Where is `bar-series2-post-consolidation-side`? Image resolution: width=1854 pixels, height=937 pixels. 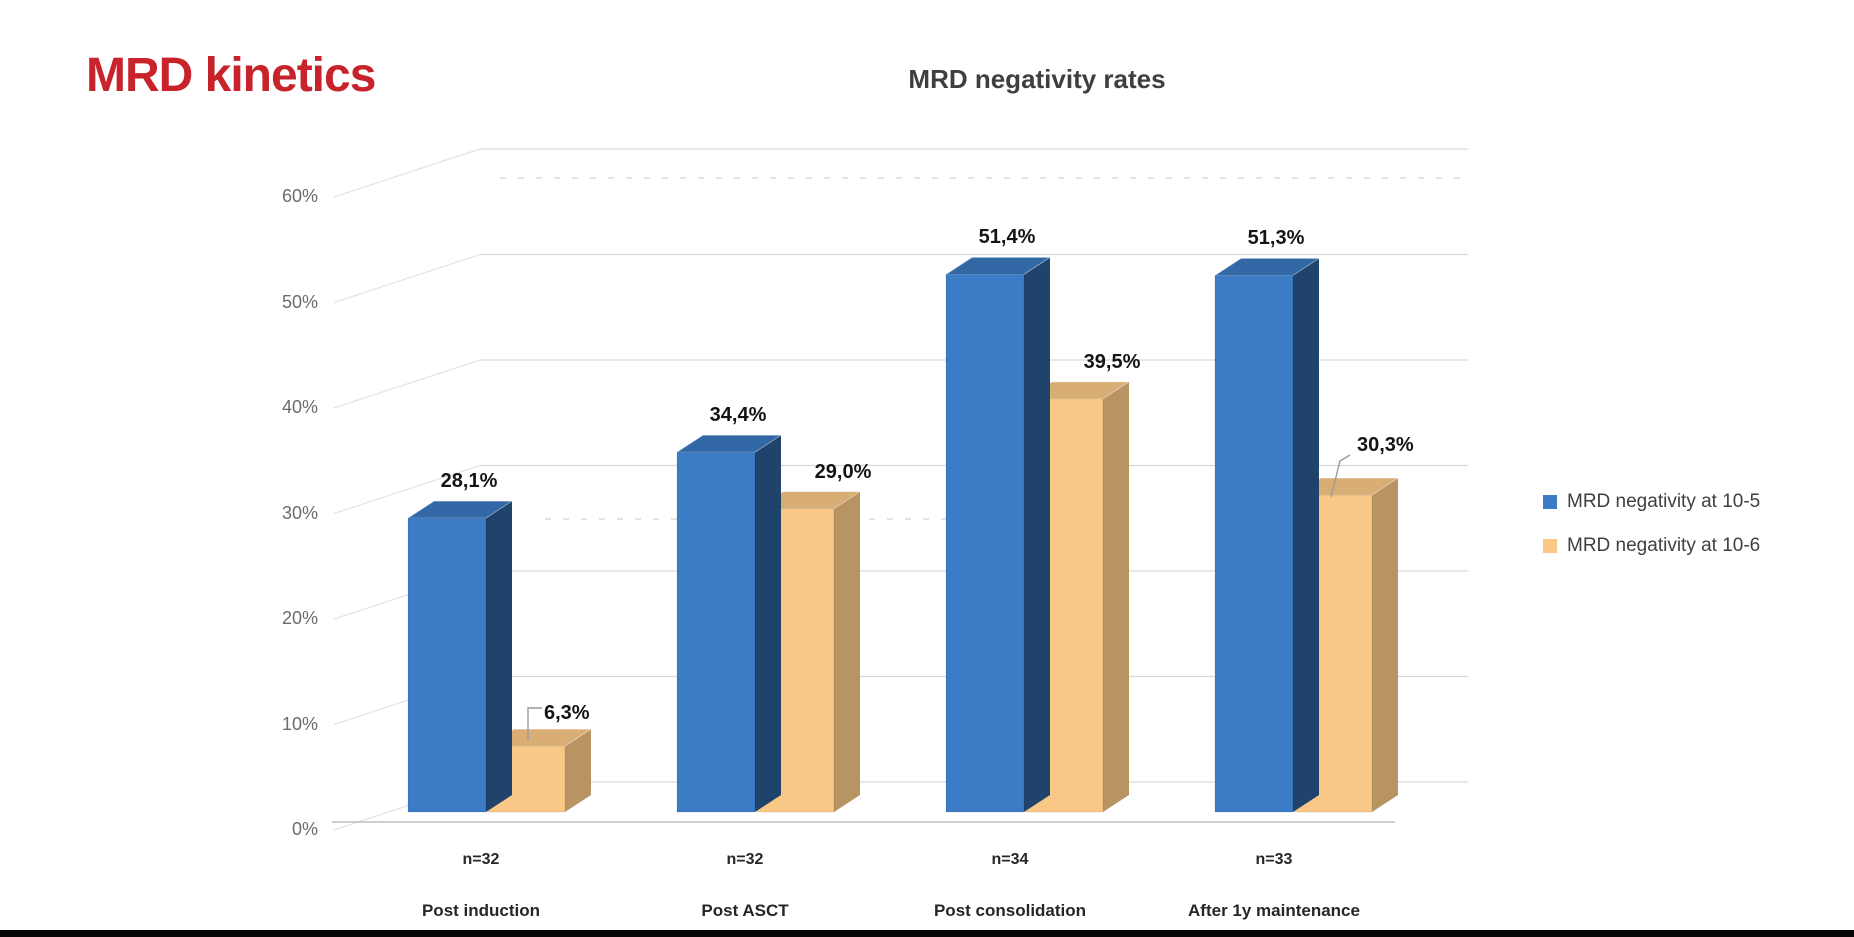
bar-series2-post-consolidation-side is located at coordinates (1116, 596).